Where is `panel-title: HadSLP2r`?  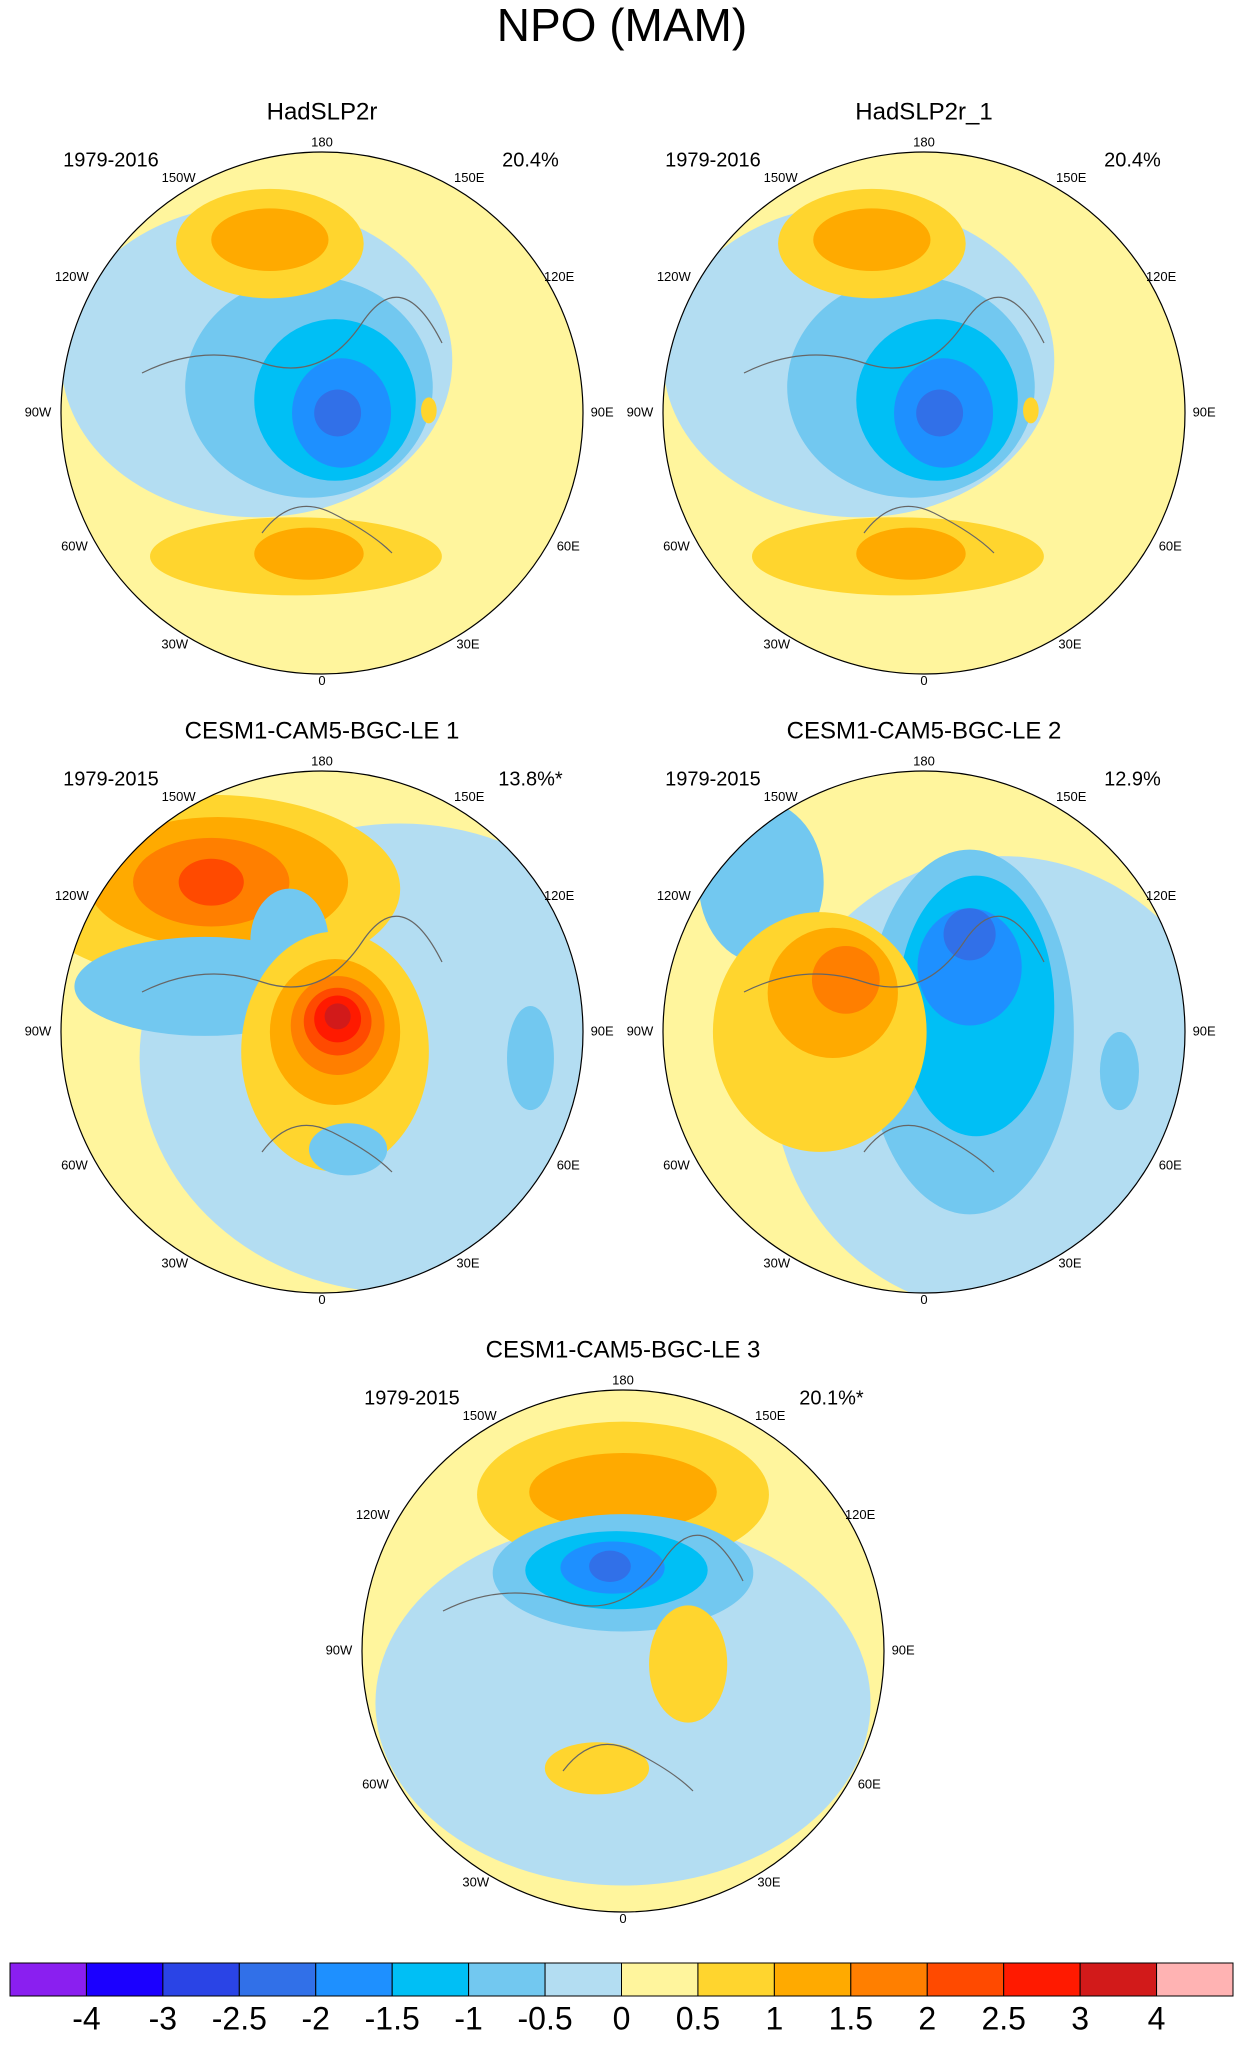 panel-title: HadSLP2r is located at coordinates (322, 111).